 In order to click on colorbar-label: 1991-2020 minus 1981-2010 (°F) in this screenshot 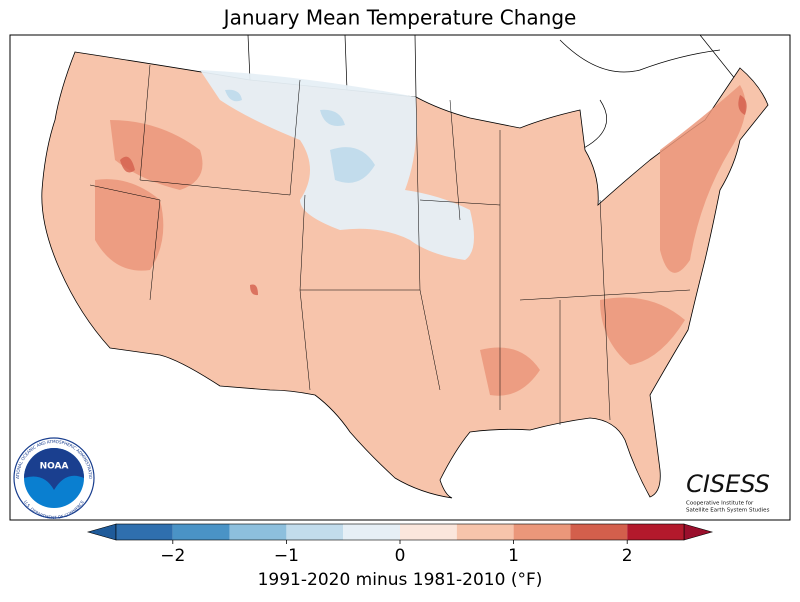, I will do `click(400, 580)`.